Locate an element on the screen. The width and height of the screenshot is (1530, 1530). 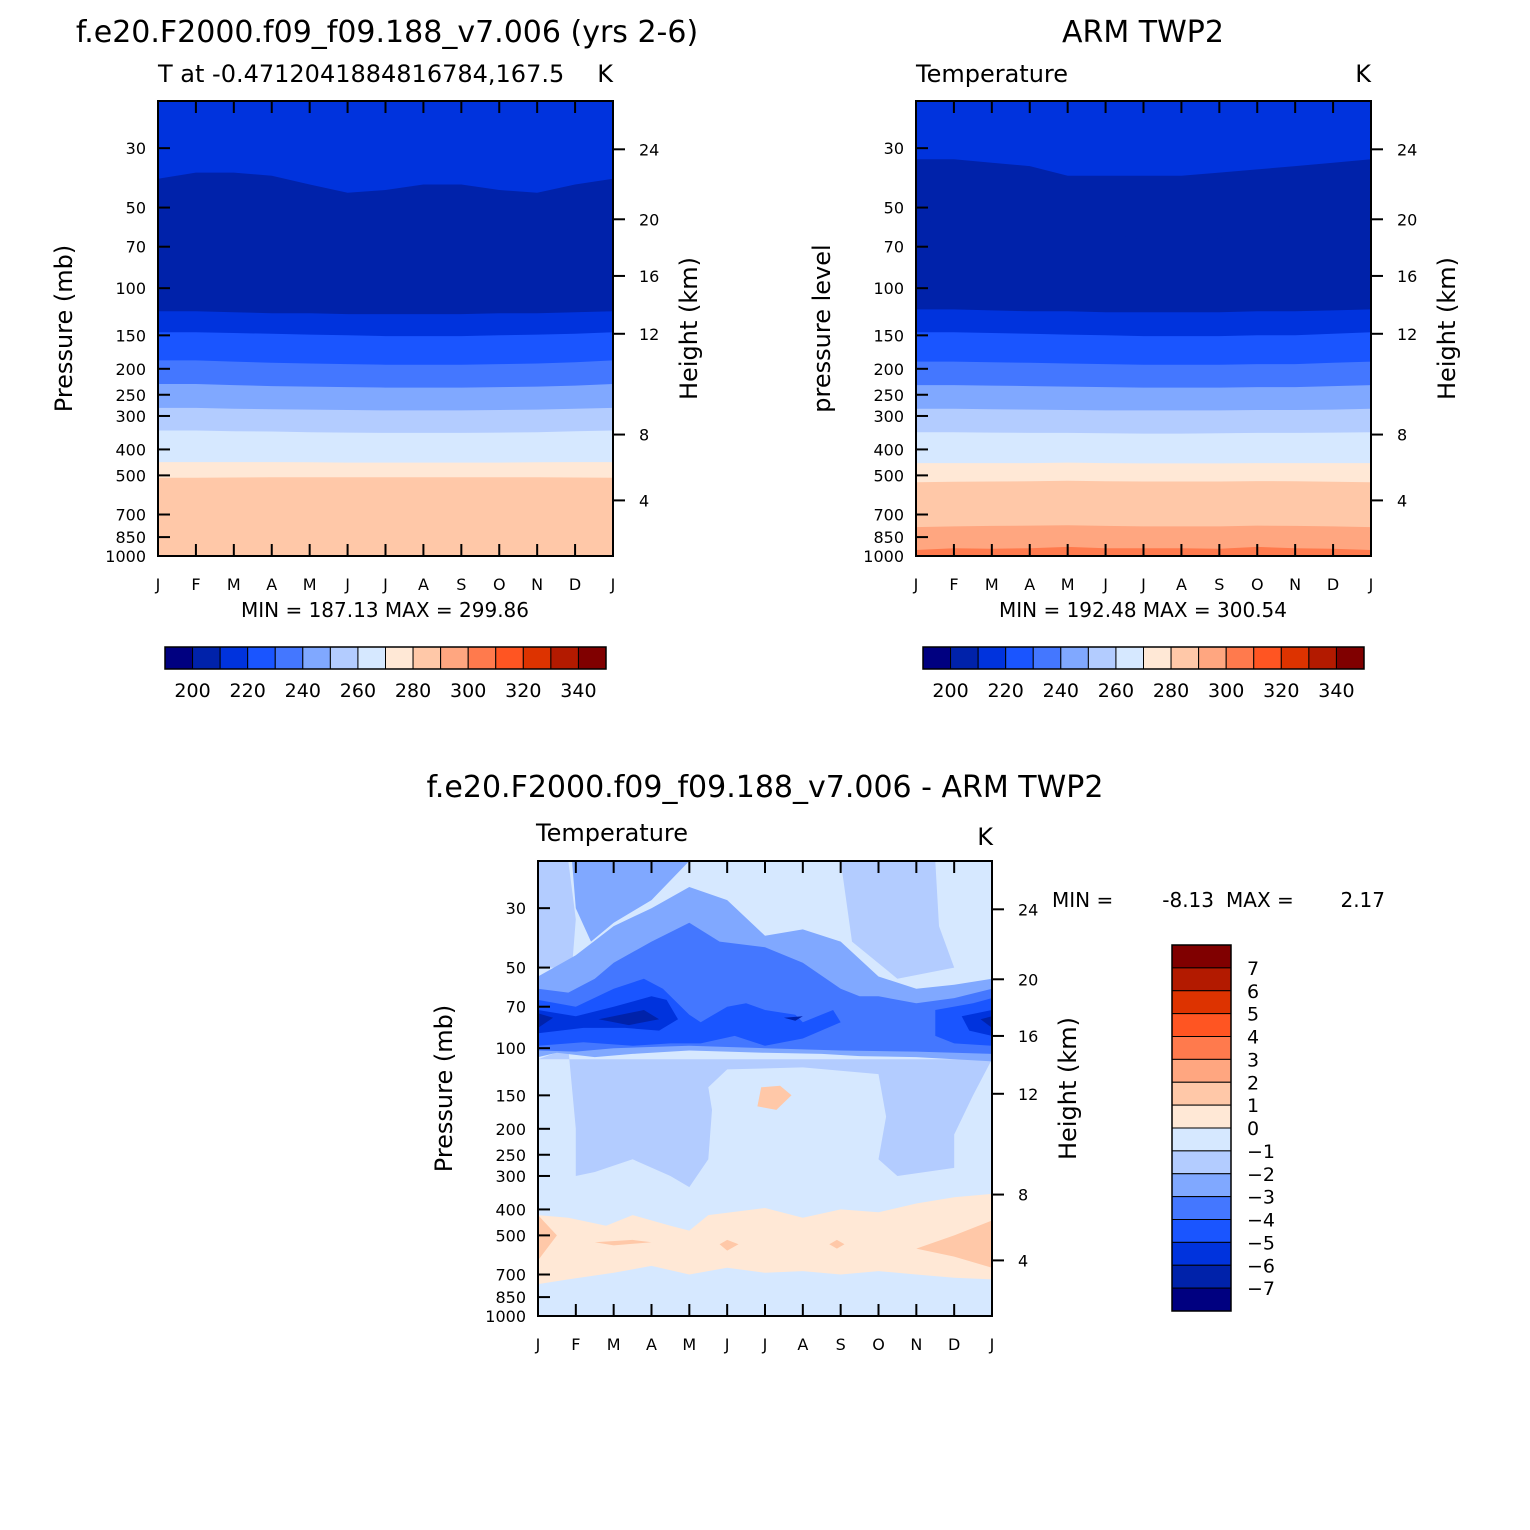
panel2-colorbar: 200 220 240 260 280 300 320 340 is located at coordinates (1143, 674).